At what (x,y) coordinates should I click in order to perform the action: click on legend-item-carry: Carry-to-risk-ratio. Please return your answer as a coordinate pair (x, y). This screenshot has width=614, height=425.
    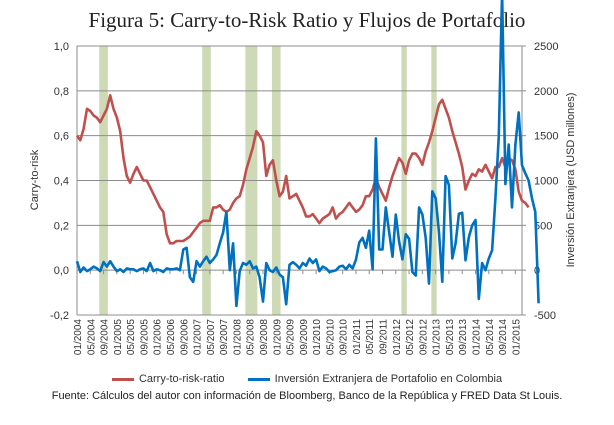
    Looking at the image, I should click on (168, 379).